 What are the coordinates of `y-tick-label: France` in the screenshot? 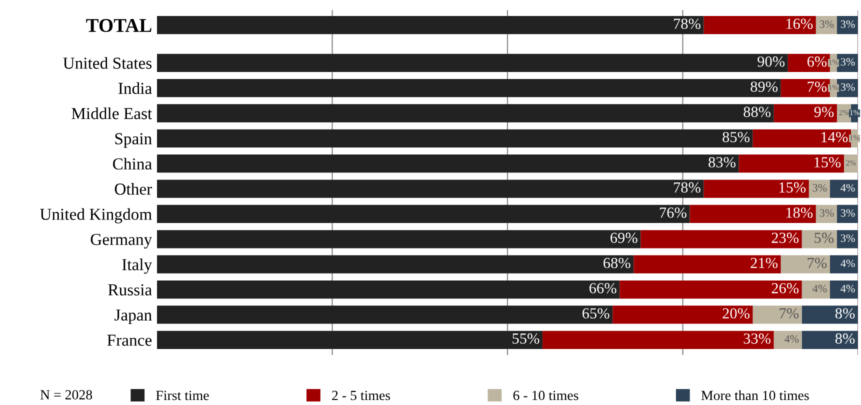 It's located at (129, 340).